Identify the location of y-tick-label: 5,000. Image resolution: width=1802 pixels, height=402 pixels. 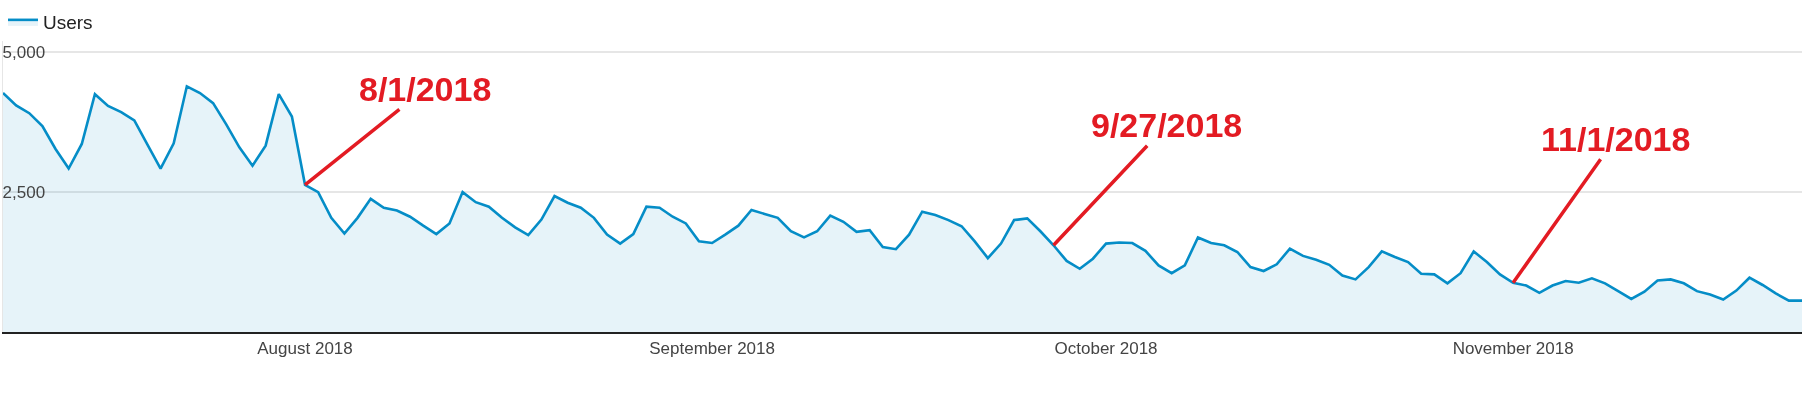
(24, 53).